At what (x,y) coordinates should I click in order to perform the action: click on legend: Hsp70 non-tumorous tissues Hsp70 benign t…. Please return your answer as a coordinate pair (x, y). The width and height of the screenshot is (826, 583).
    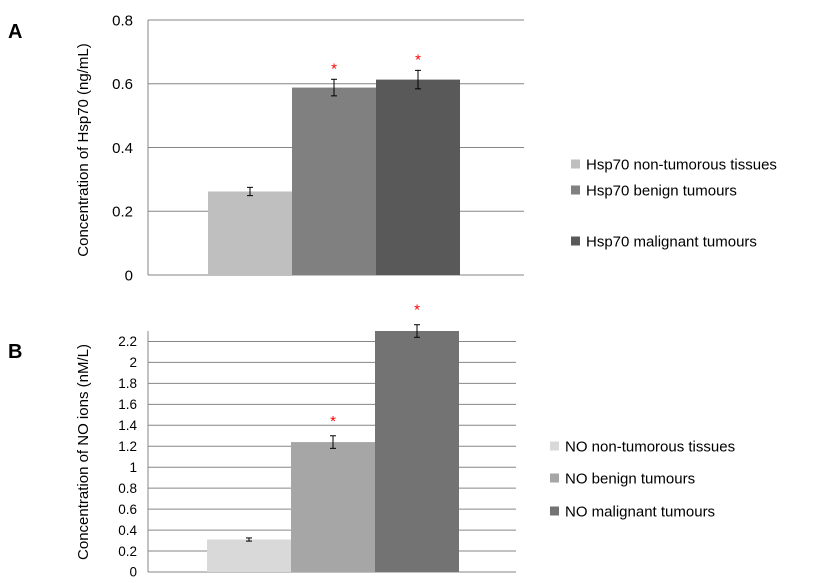
    Looking at the image, I should click on (674, 203).